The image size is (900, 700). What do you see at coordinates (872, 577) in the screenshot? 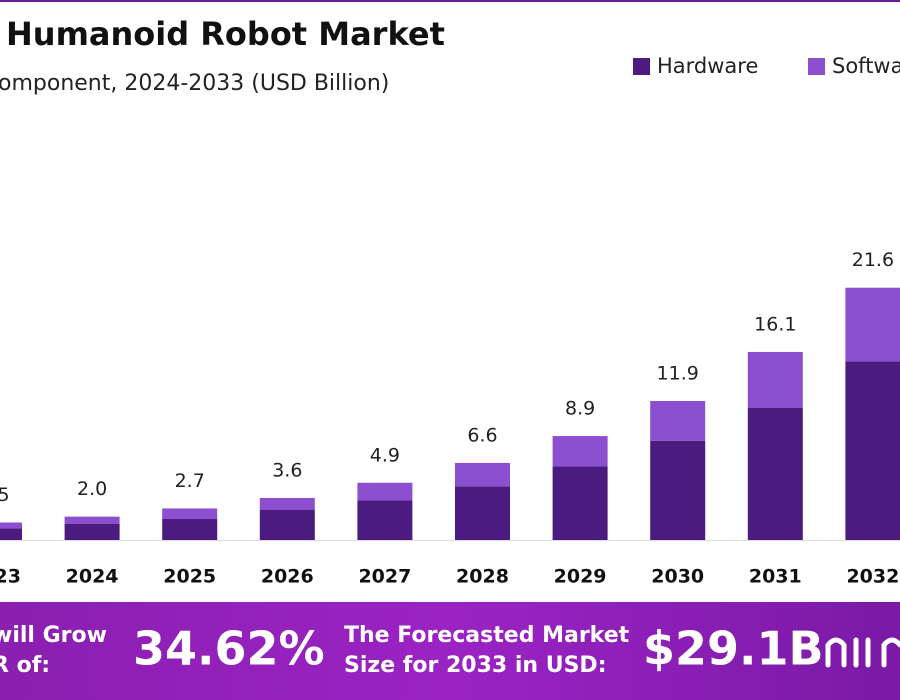
I see `x-tick-label: 2032` at bounding box center [872, 577].